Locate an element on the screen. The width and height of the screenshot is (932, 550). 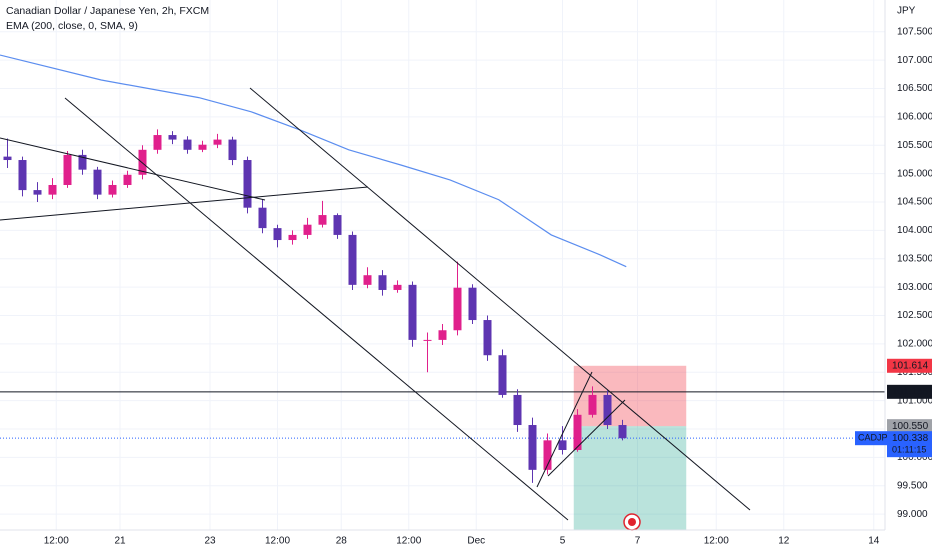
y-tick-label: 101.000 is located at coordinates (914, 400).